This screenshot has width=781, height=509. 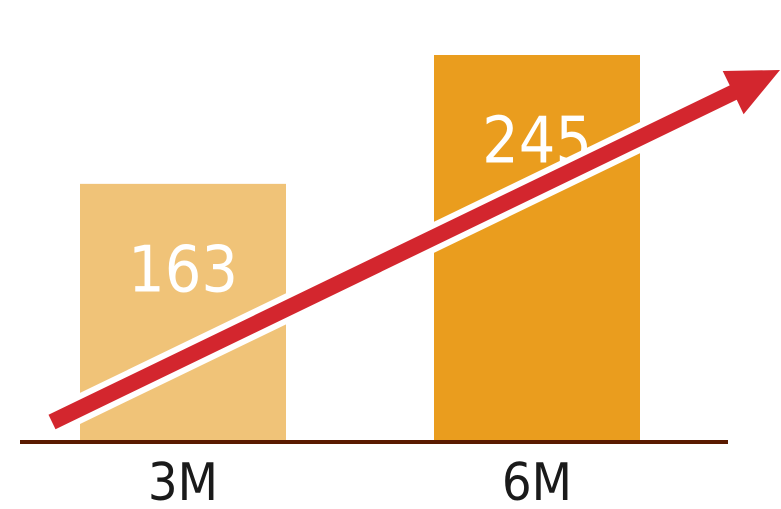 I want to click on category-label: 6M, so click(x=537, y=481).